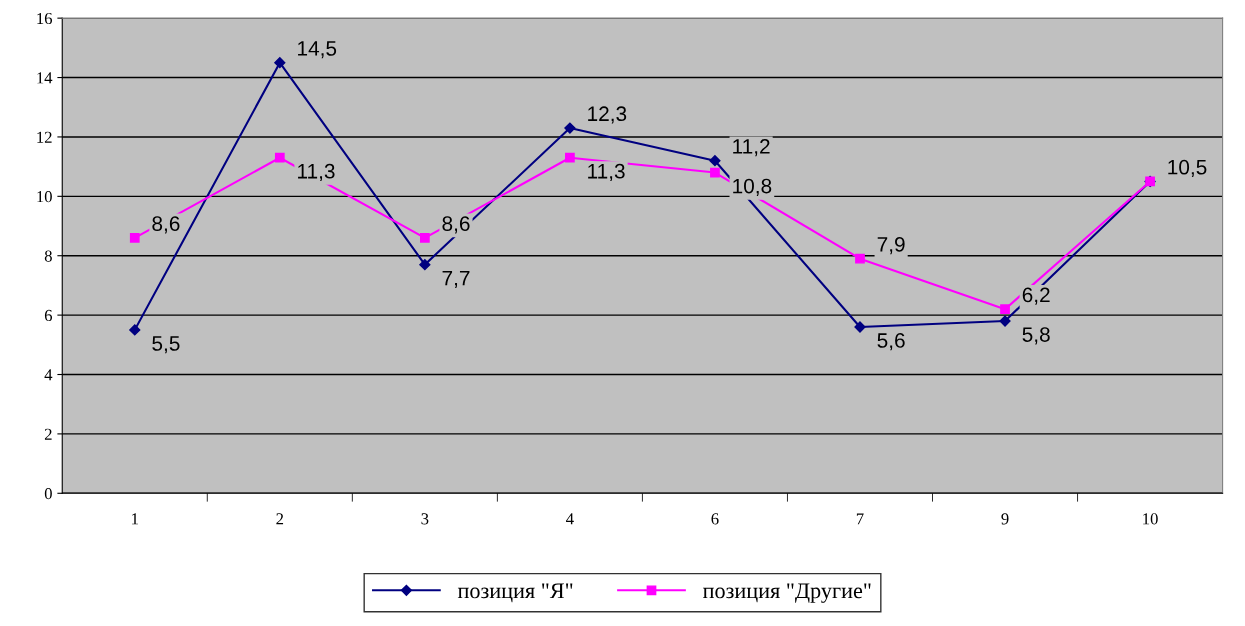  What do you see at coordinates (48, 493) in the screenshot?
I see `y-tick-label: 0` at bounding box center [48, 493].